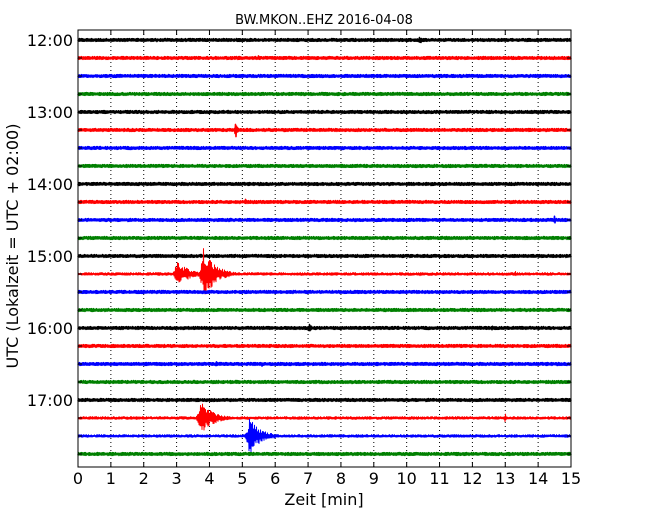 This screenshot has height=524, width=650. I want to click on y-tick-label: 13:00, so click(50, 112).